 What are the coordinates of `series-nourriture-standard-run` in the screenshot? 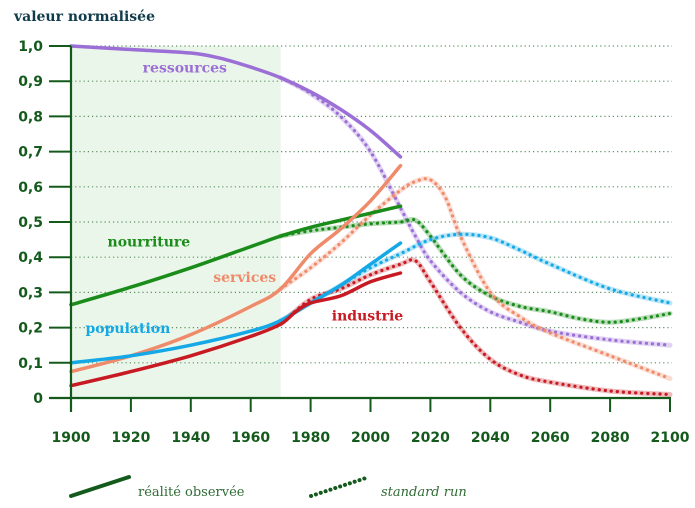 It's located at (475, 270).